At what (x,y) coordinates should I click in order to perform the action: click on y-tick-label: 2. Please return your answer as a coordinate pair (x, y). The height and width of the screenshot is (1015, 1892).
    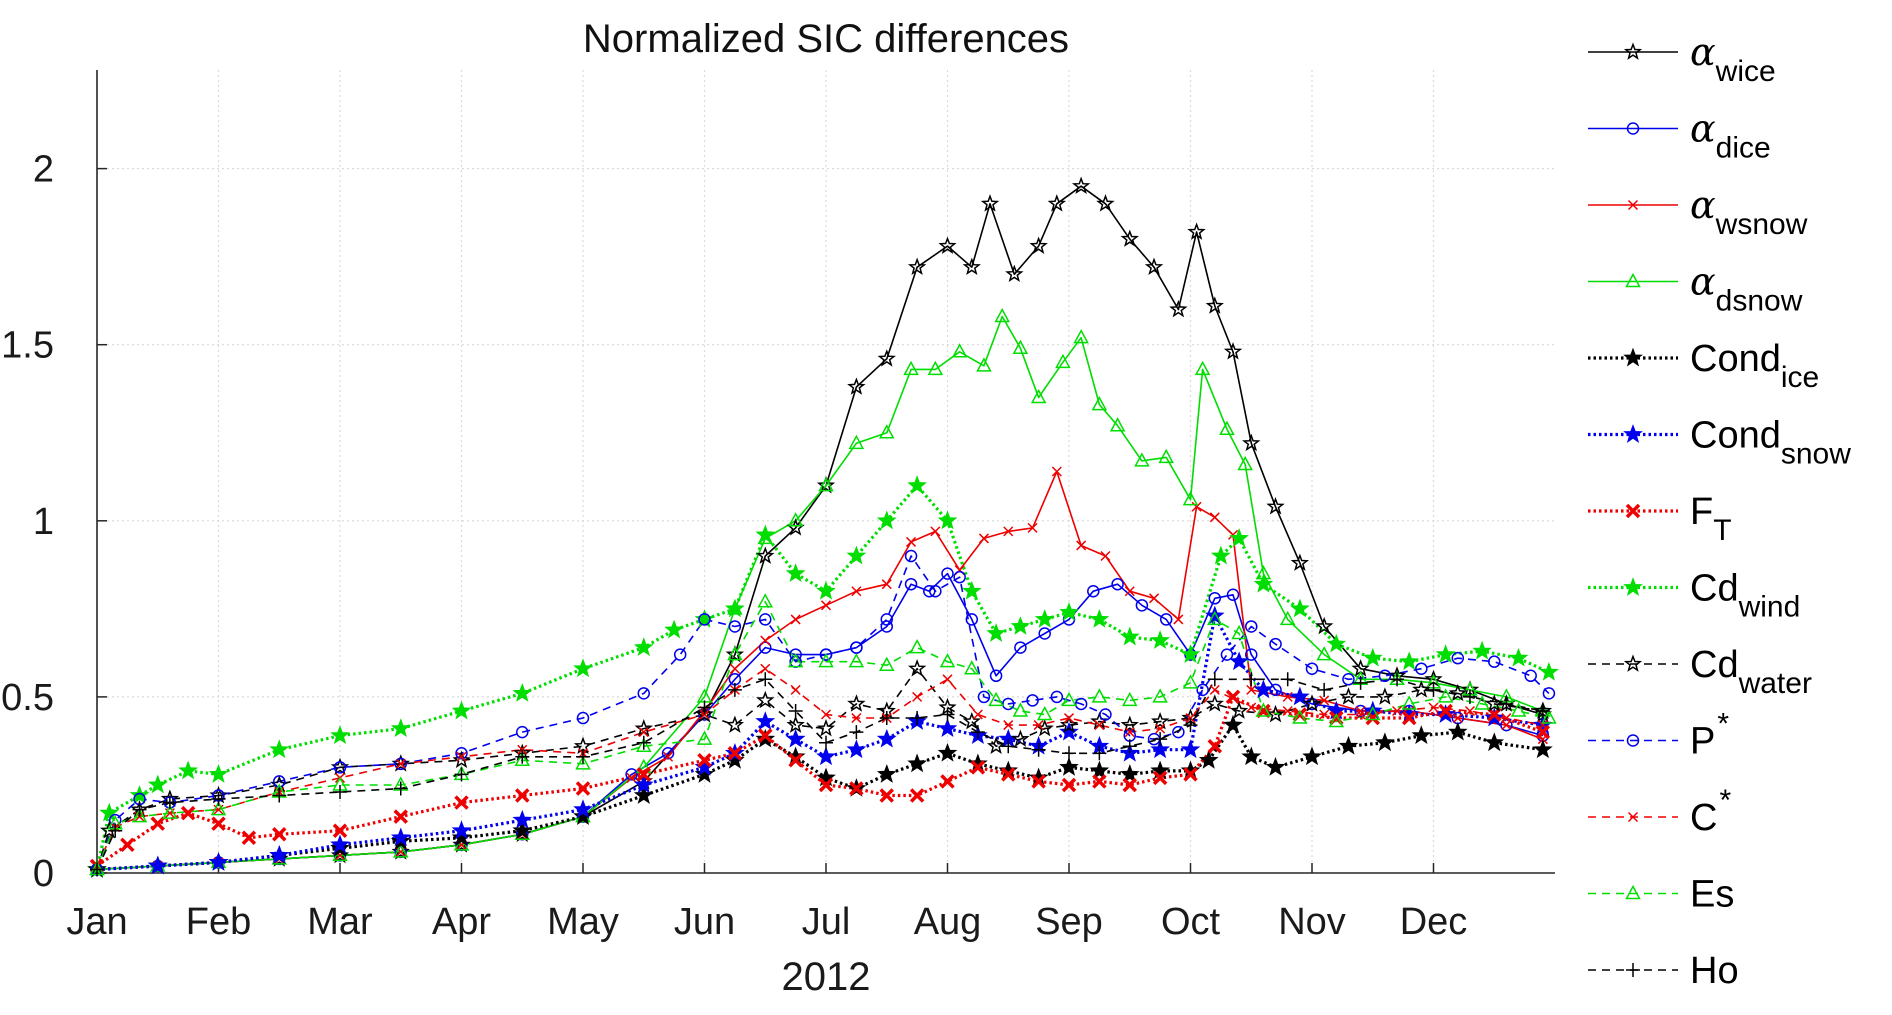
    Looking at the image, I should click on (43, 170).